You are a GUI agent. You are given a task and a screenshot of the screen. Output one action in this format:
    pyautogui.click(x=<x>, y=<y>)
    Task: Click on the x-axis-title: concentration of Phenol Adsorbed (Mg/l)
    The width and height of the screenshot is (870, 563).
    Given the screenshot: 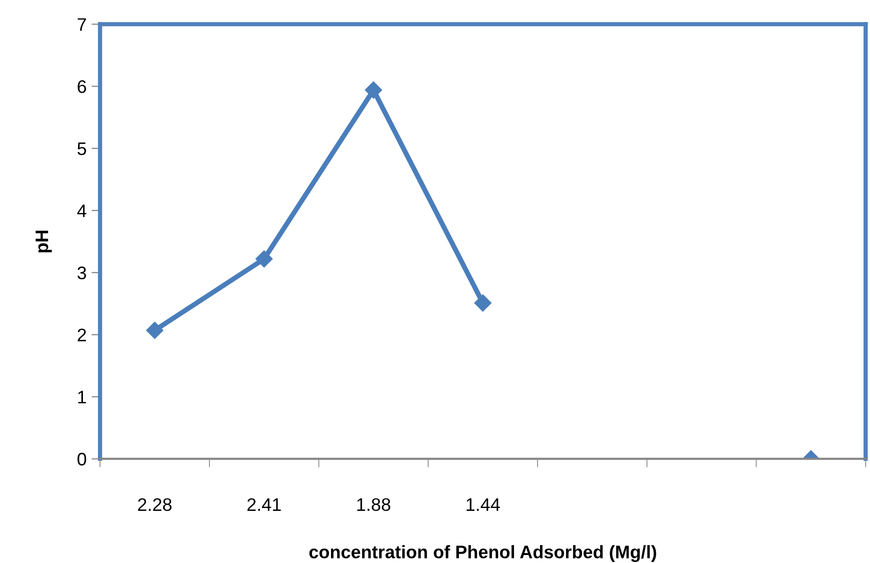 What is the action you would take?
    pyautogui.click(x=482, y=553)
    